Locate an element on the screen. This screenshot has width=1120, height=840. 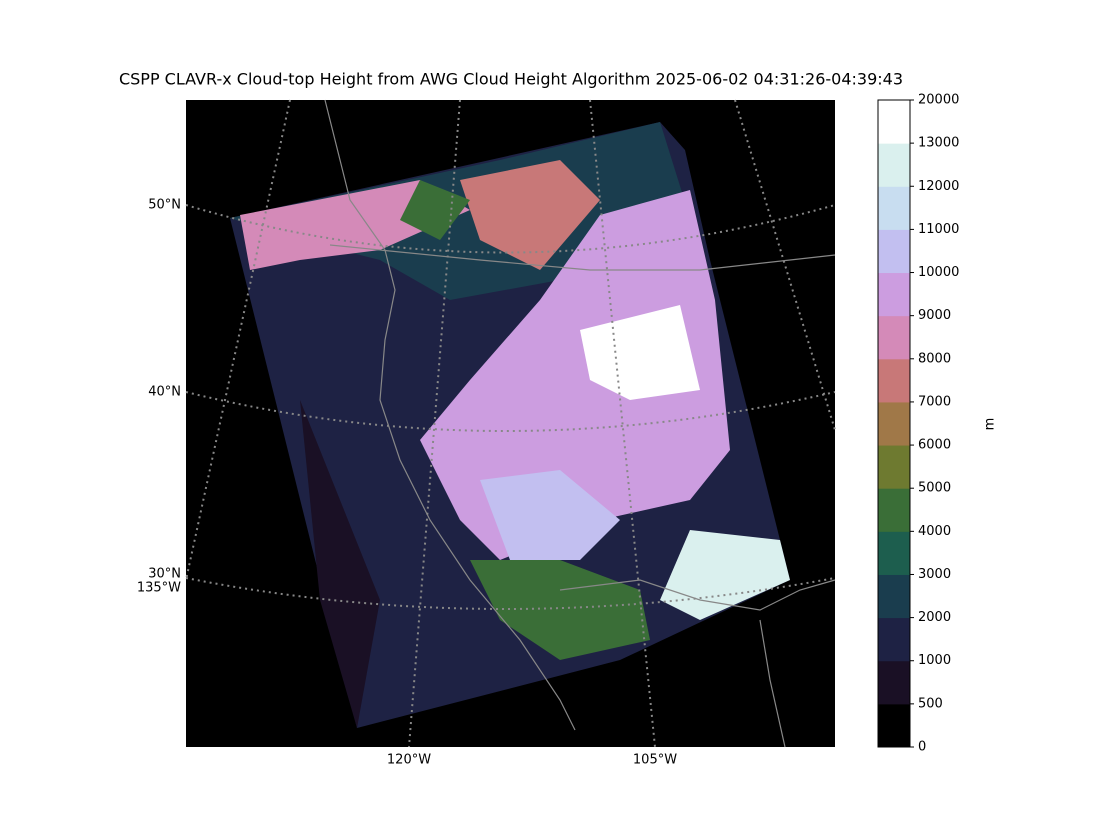
colorbar-tick-label: 10000 is located at coordinates (938, 272).